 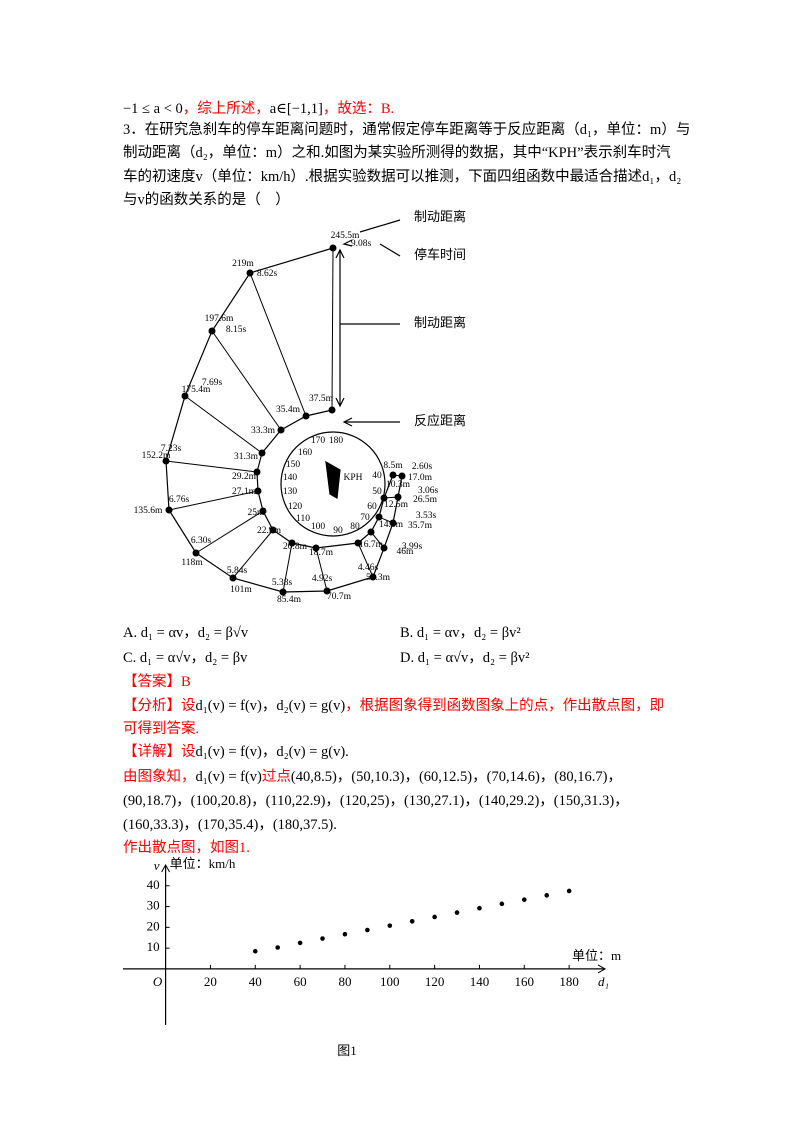 I want to click on x-tick-label: 140, so click(x=480, y=981).